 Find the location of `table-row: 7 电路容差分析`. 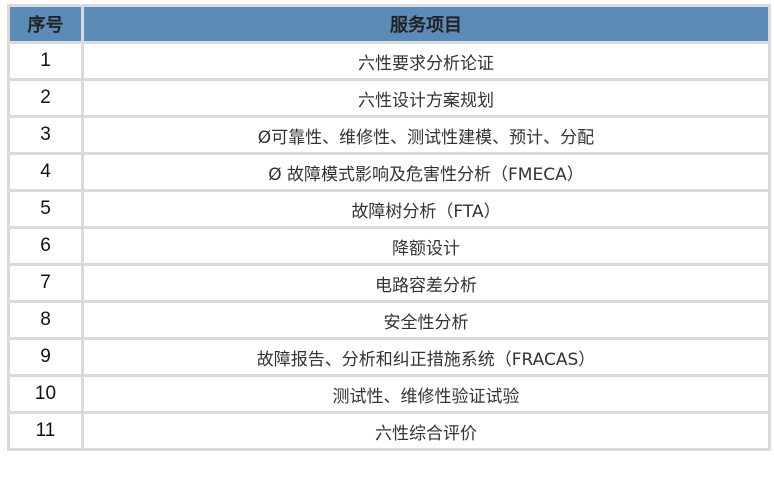

table-row: 7 电路容差分析 is located at coordinates (389, 283).